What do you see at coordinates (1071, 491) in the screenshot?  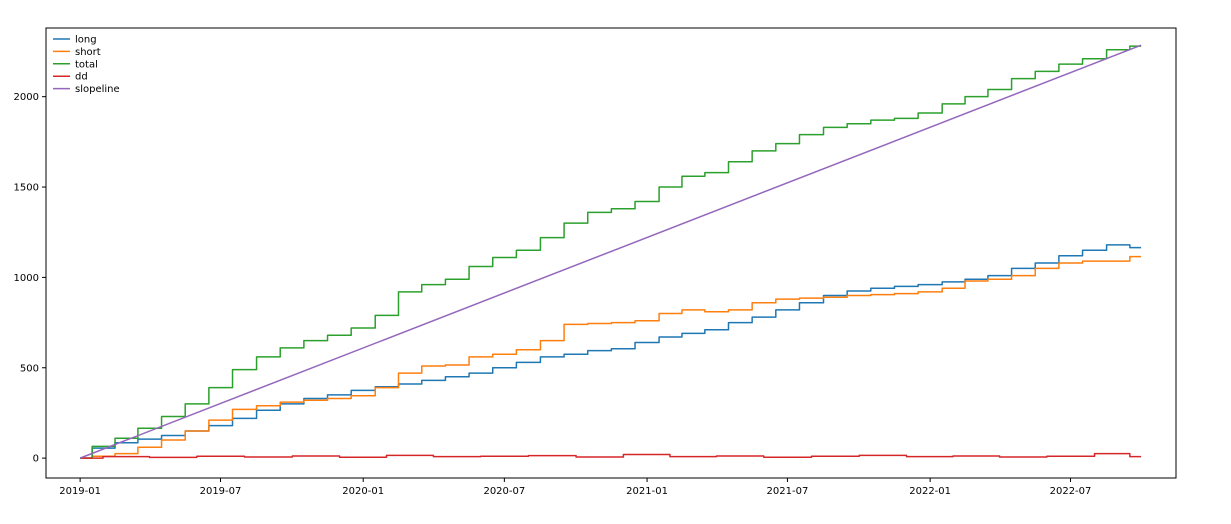 I see `x-tick-label: 2022-07` at bounding box center [1071, 491].